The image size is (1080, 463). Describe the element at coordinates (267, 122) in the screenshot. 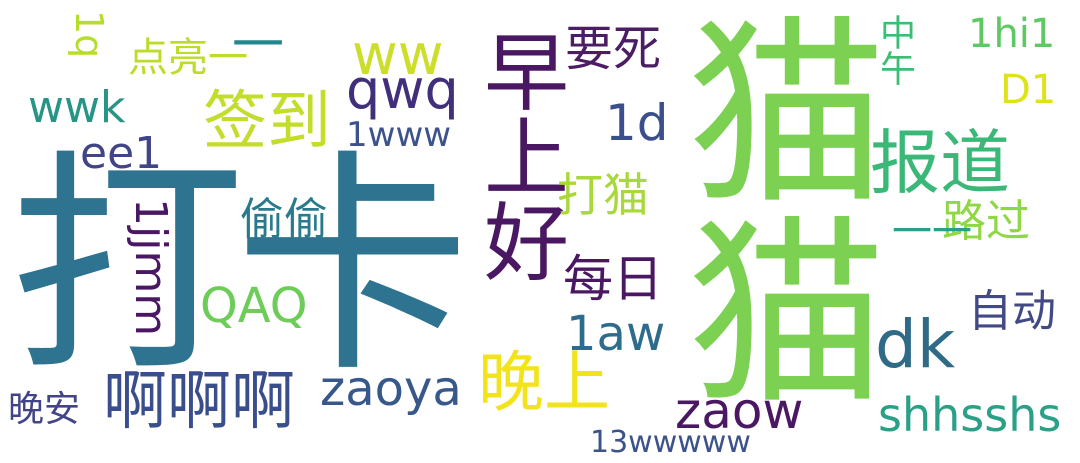

I see `word-qiandao: 签到` at that location.